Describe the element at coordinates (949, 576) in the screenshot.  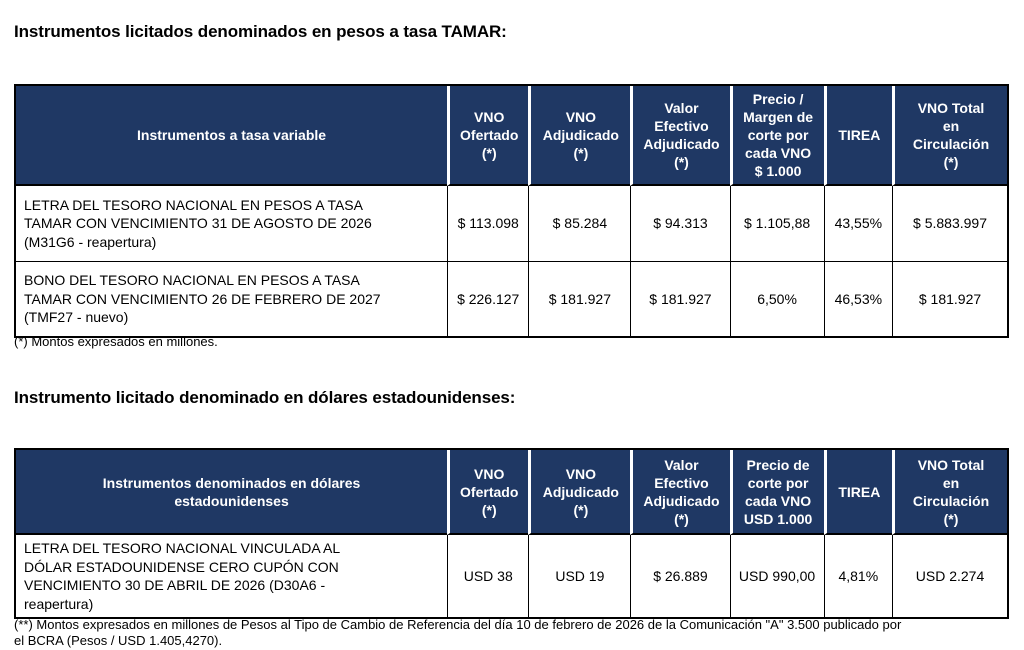
I see `cell-vno-total: USD 2.274` at that location.